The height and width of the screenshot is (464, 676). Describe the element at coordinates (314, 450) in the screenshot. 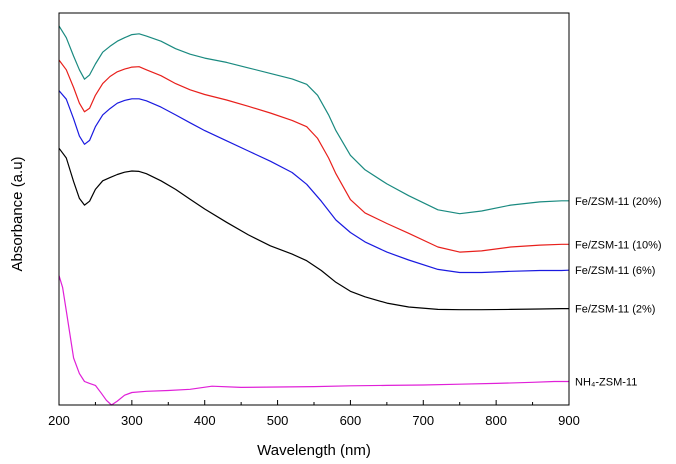

I see `x-axis-title: Wavelength (nm)` at that location.